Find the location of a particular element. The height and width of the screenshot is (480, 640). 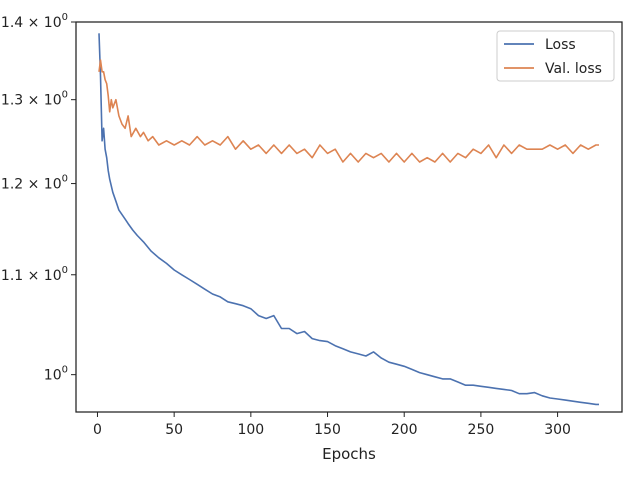

y-tick-label-base: 1.1 × 10 is located at coordinates (31, 276).